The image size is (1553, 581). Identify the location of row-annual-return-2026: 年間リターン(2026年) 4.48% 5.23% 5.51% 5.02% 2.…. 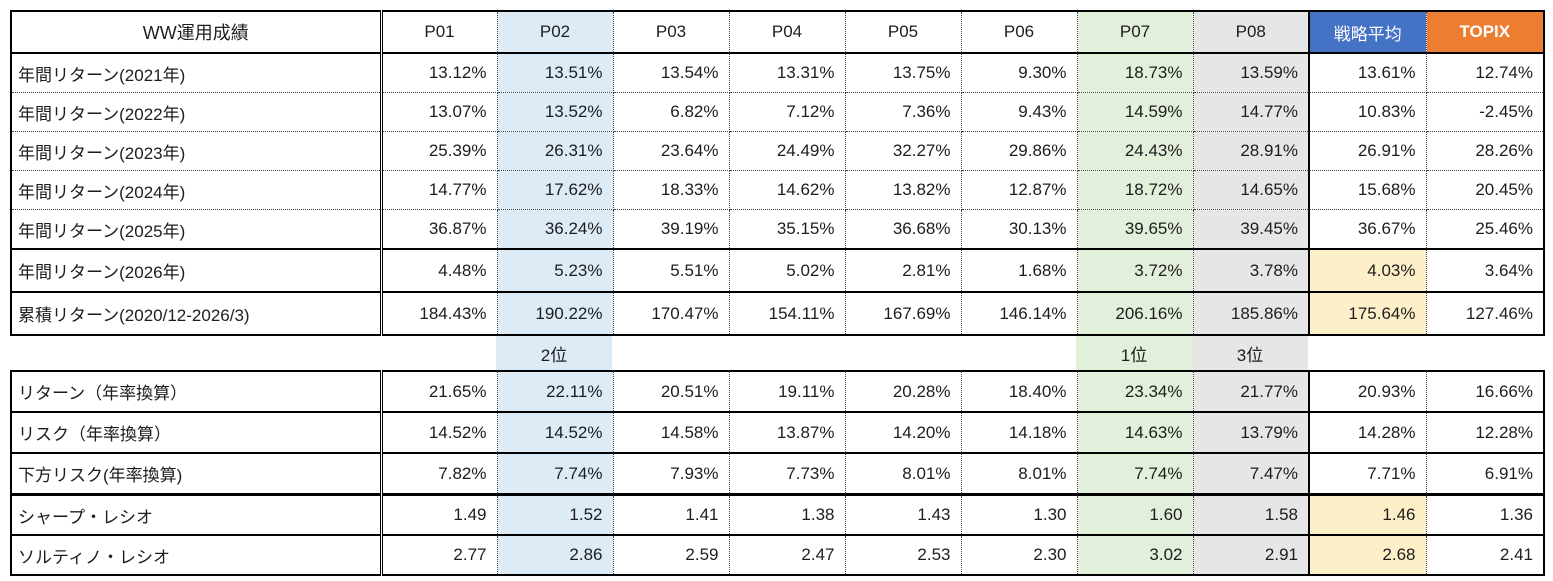
(777, 270).